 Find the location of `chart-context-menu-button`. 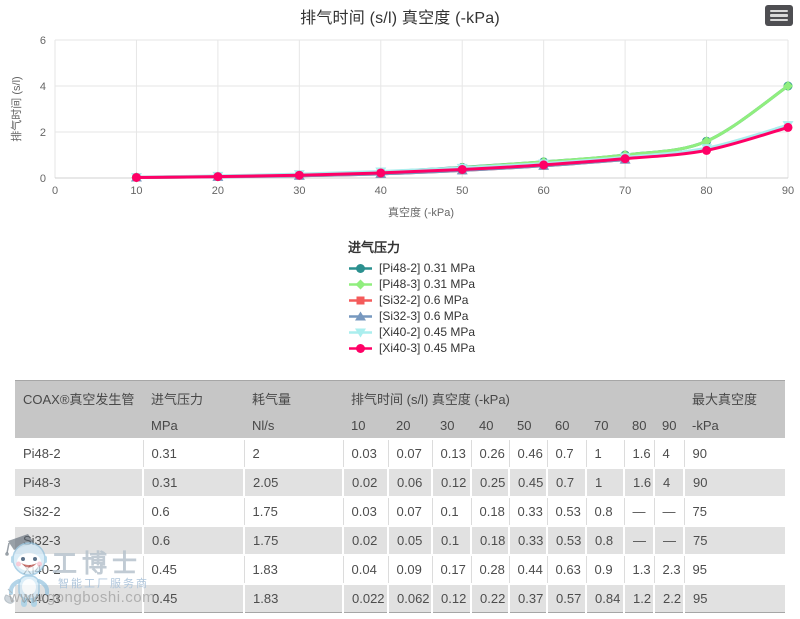

chart-context-menu-button is located at coordinates (779, 15).